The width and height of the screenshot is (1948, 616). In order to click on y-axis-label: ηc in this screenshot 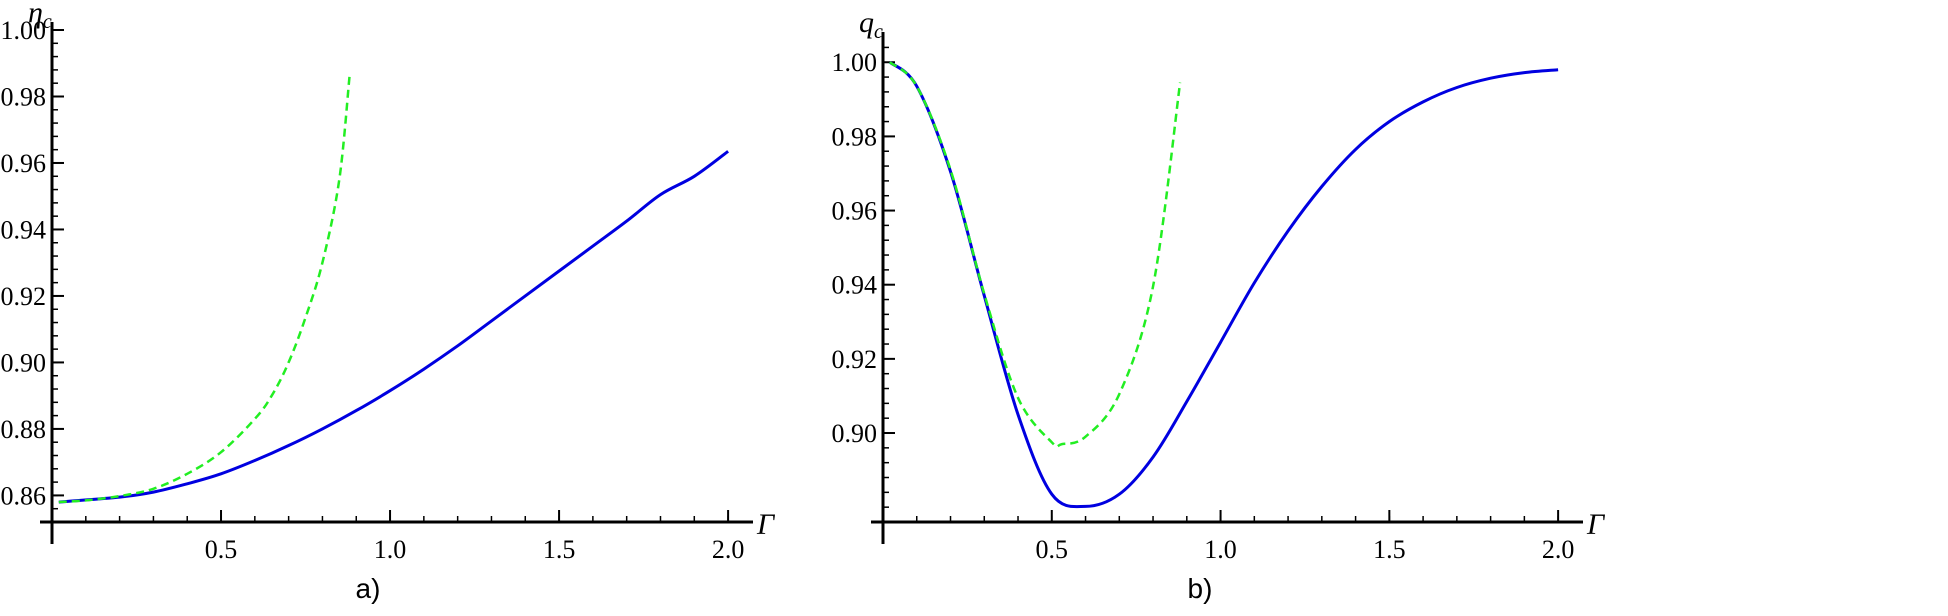, I will do `click(40, 16)`.